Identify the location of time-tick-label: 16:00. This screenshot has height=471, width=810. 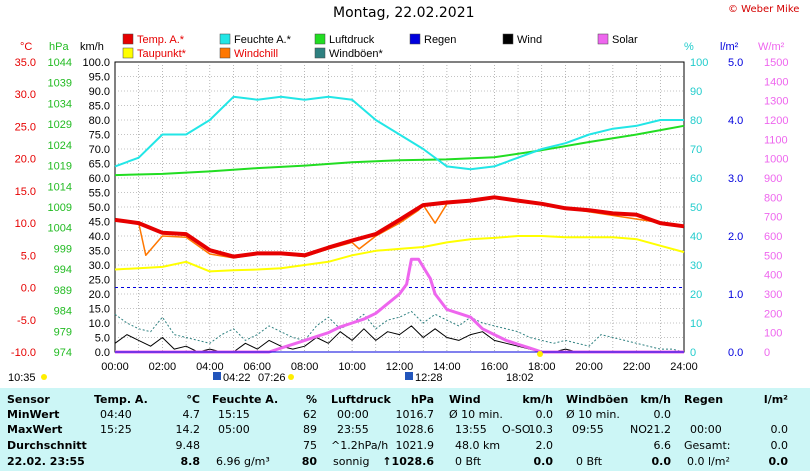
(495, 367).